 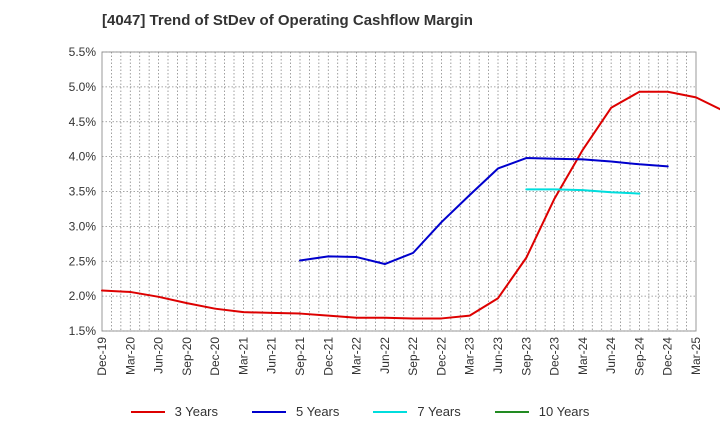 I want to click on x-tick-label: Dec-19, so click(x=102, y=356).